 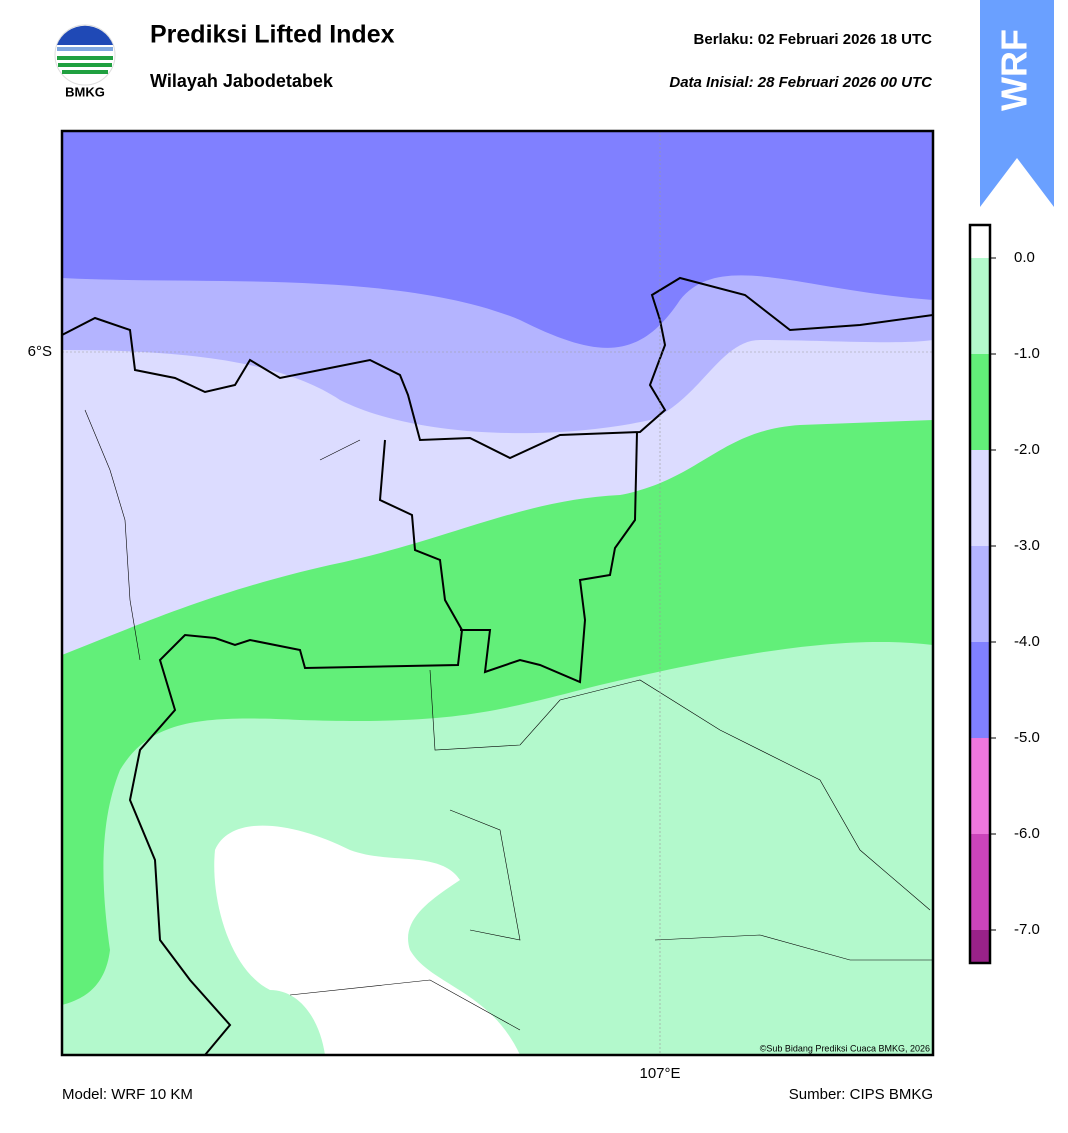 I want to click on colorbar-label: 0.0, so click(x=1024, y=257).